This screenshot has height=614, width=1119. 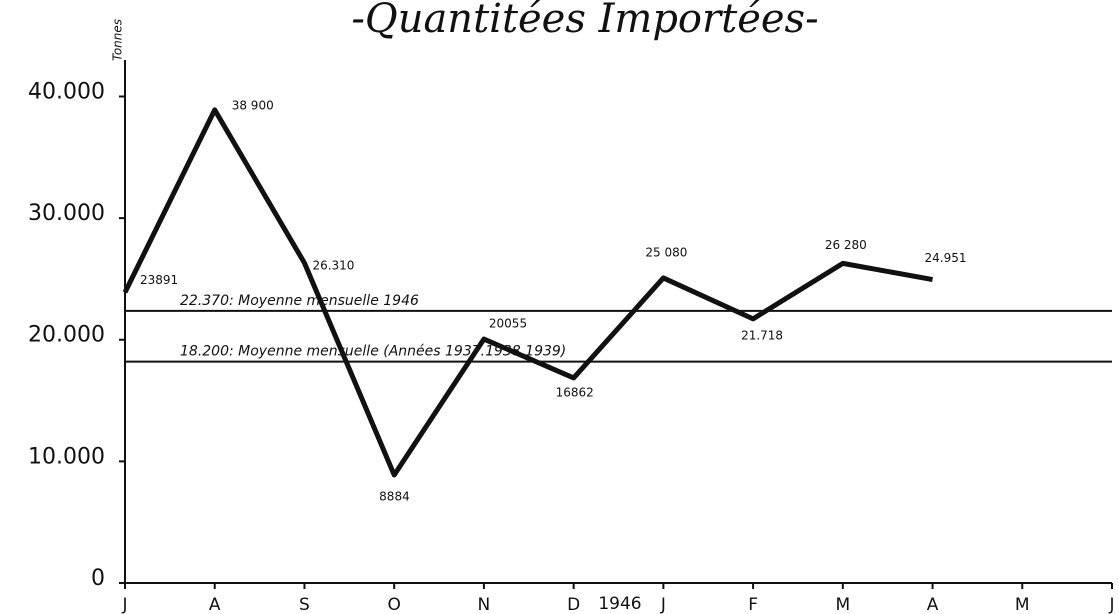 What do you see at coordinates (66, 456) in the screenshot?
I see `y-tick-label: 10.000` at bounding box center [66, 456].